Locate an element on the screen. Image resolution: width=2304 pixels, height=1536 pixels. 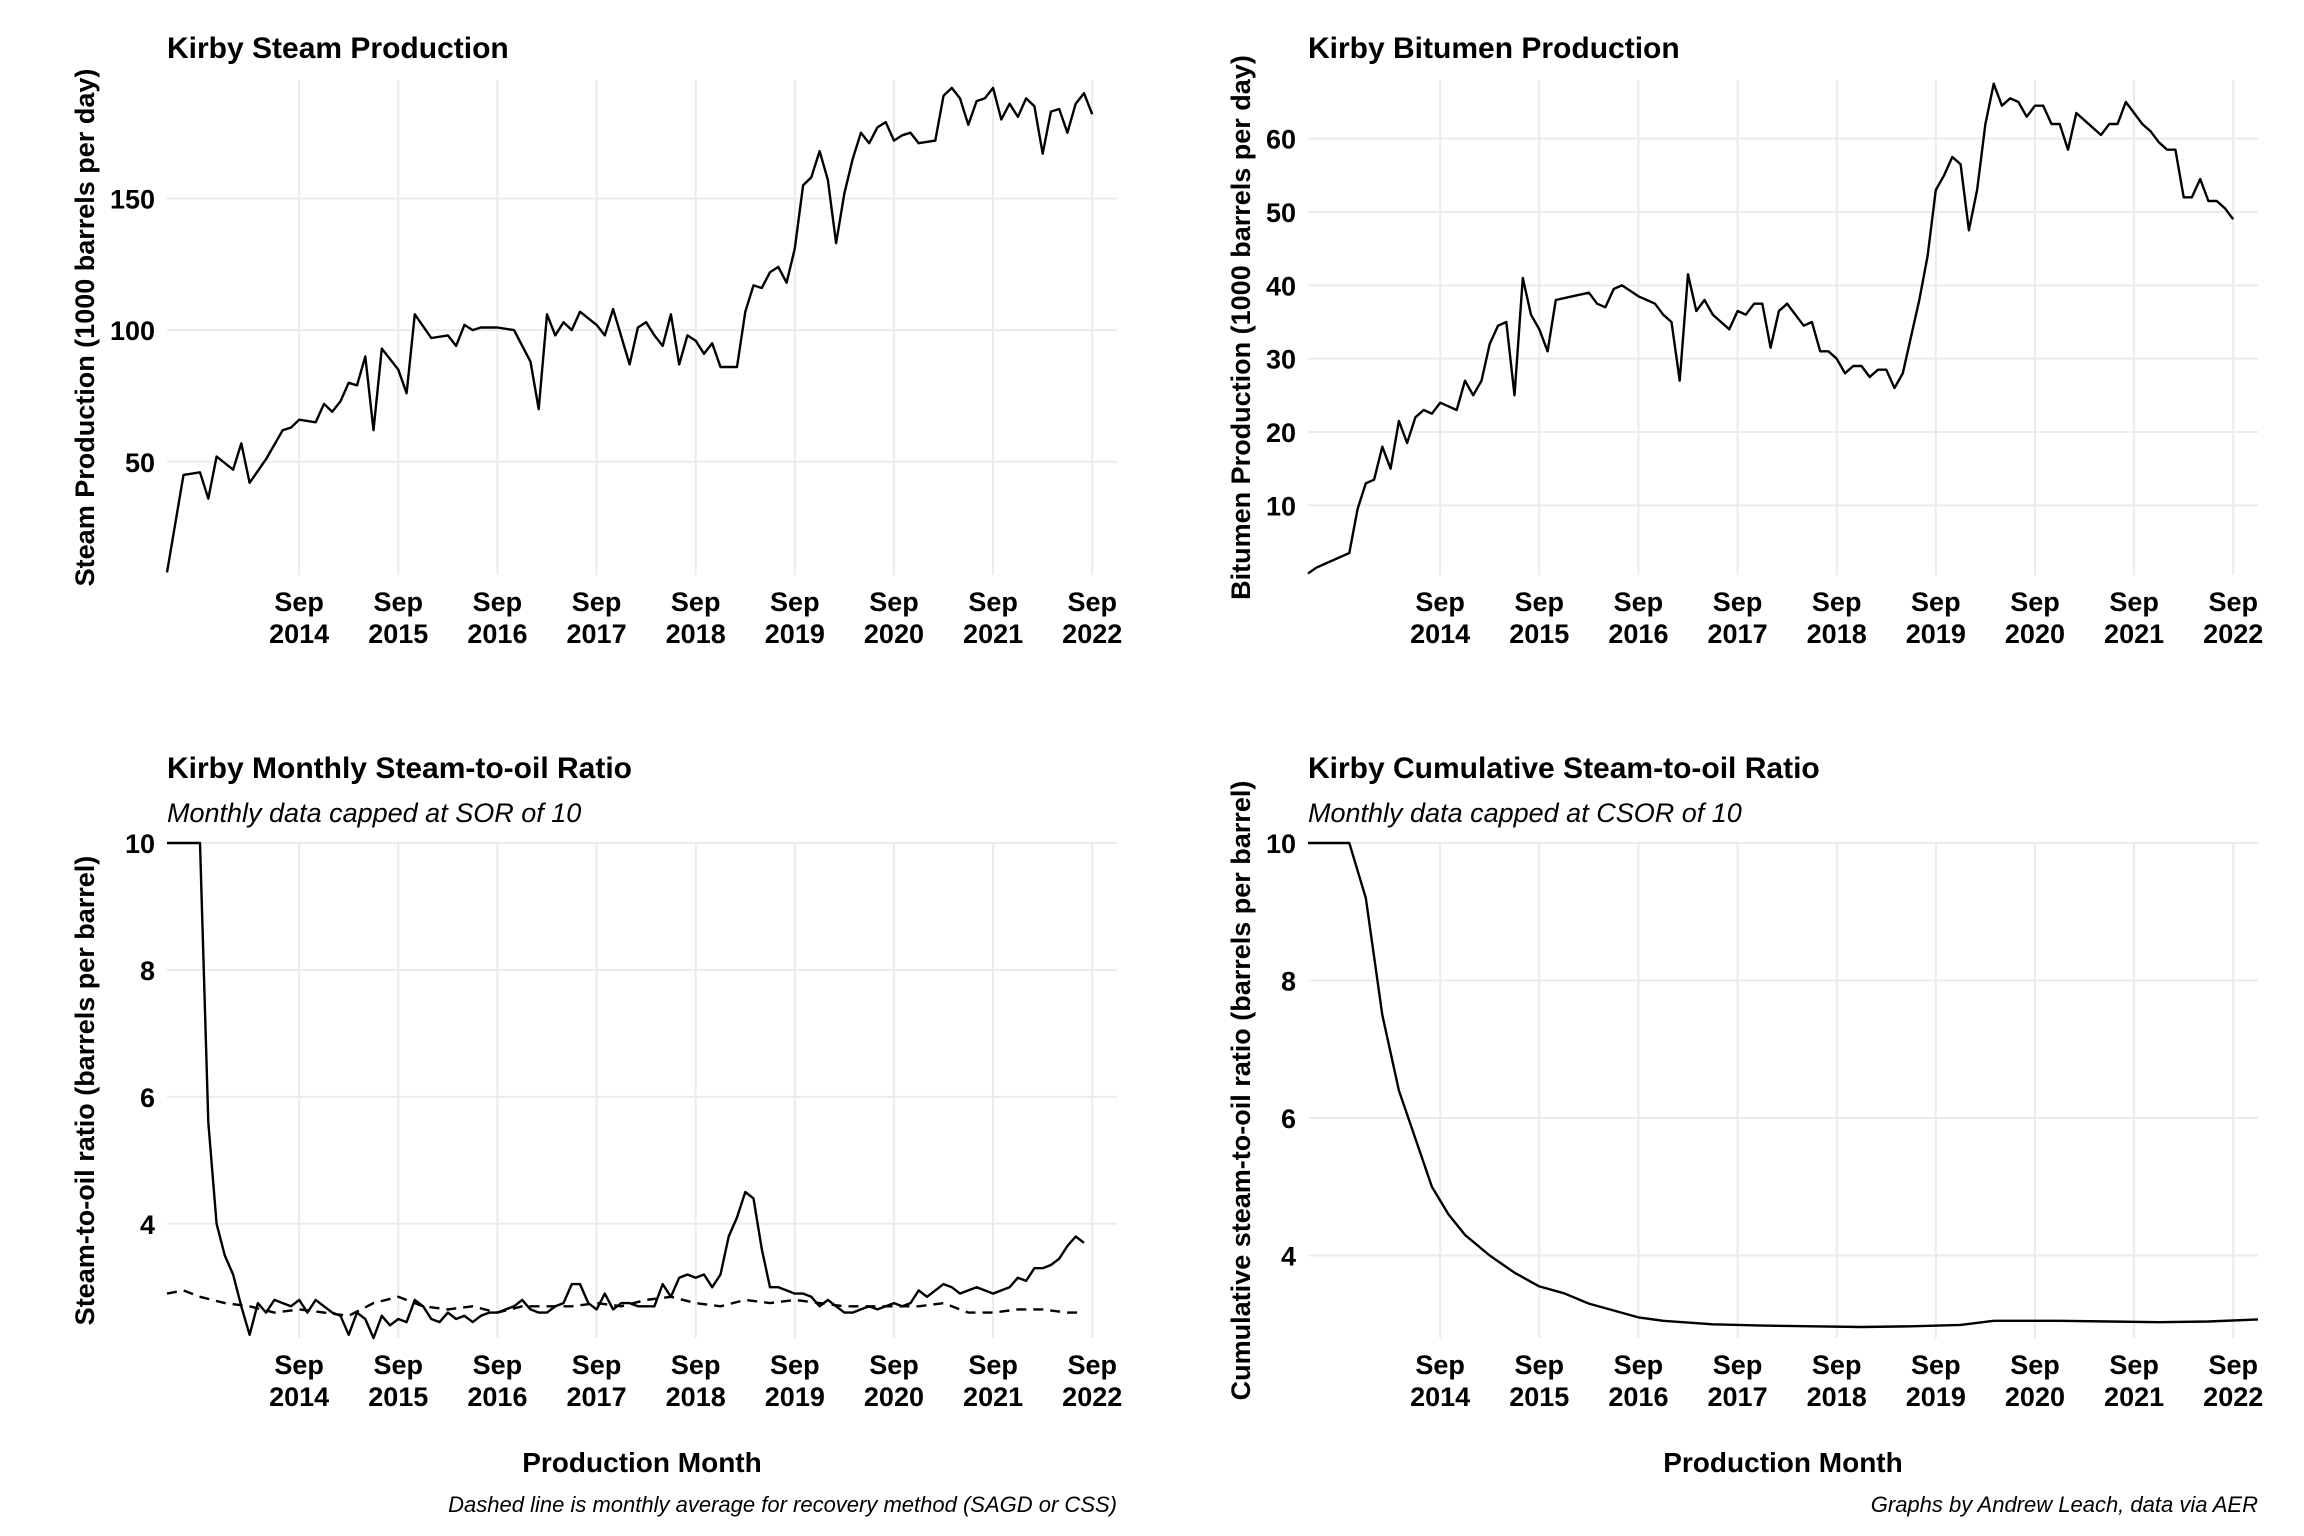
chart-title: Kirby Monthly Steam-to-oil Ratio is located at coordinates (399, 768).